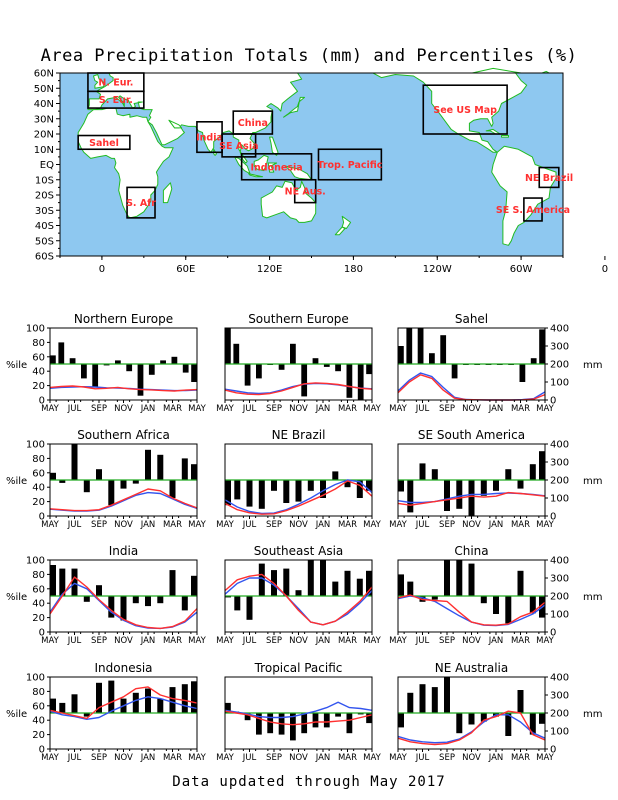  What do you see at coordinates (298, 668) in the screenshot?
I see `chart-title: Tropical Pacific` at bounding box center [298, 668].